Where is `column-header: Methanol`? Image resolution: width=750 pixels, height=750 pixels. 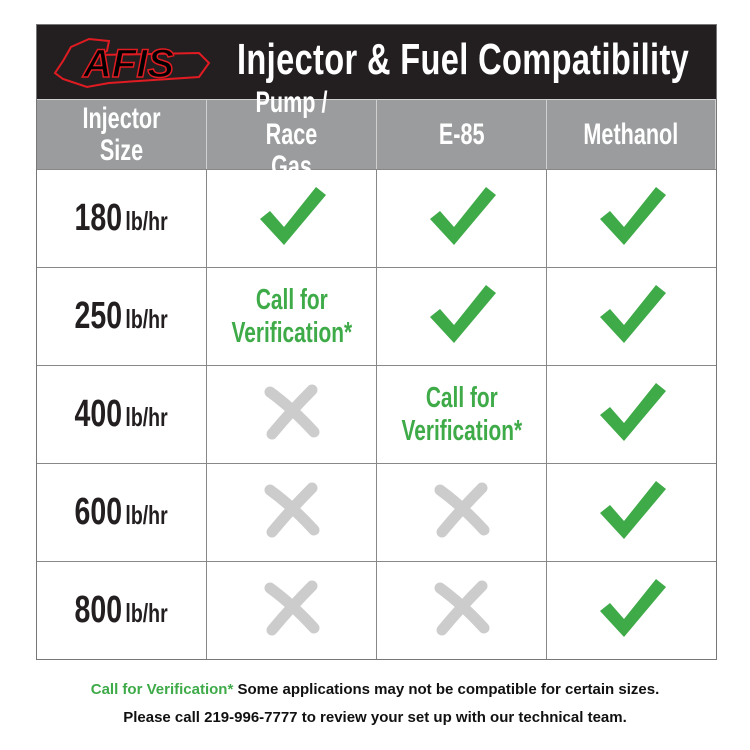
column-header: Methanol is located at coordinates (631, 134).